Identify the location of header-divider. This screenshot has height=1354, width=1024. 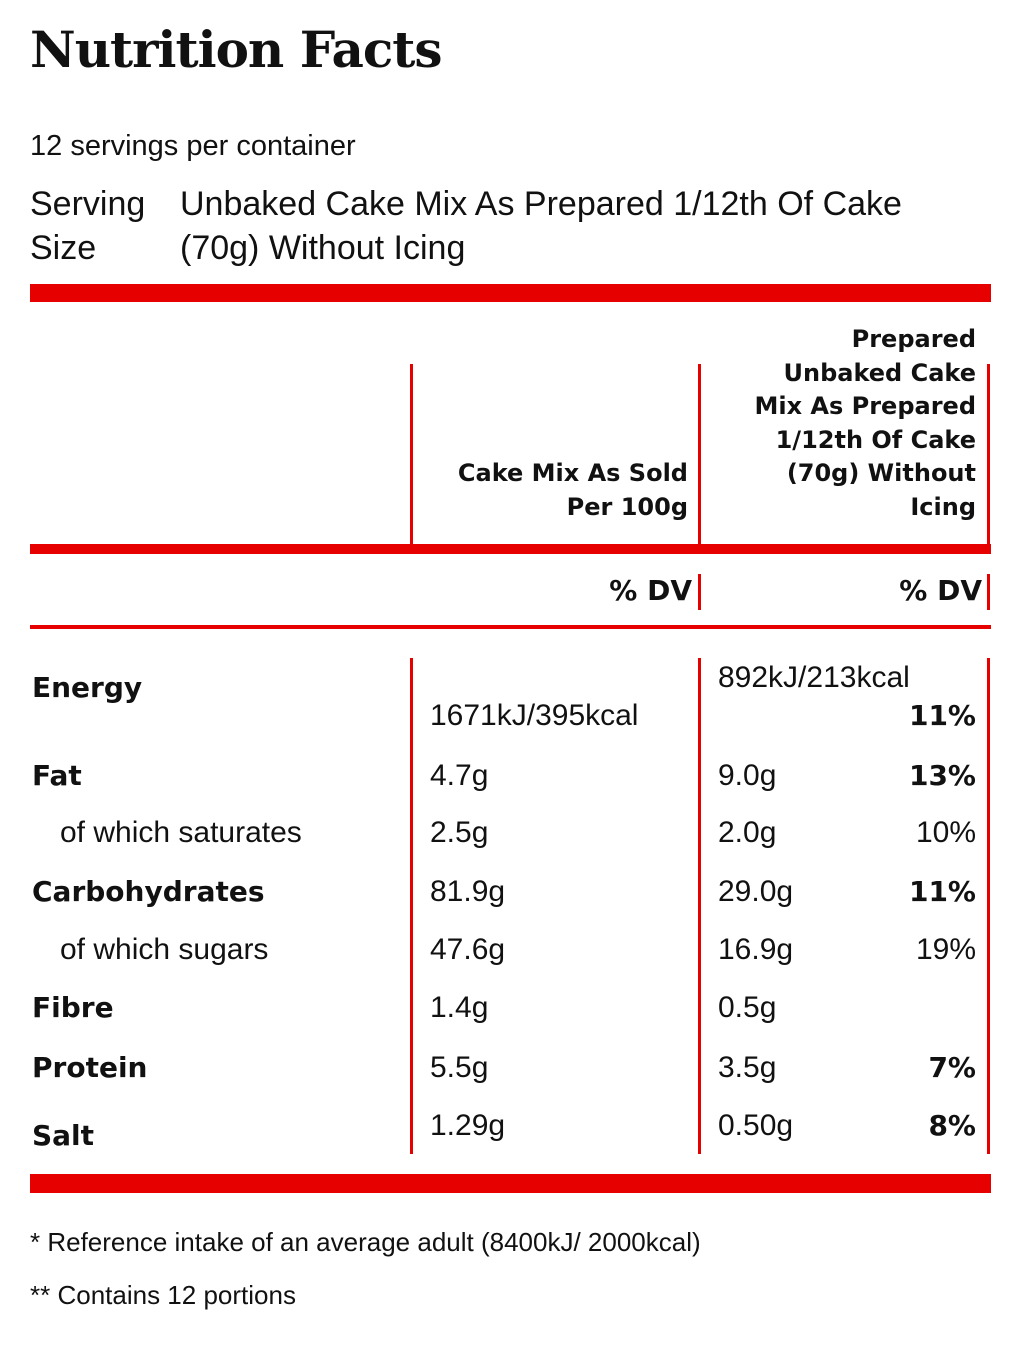
(510, 549).